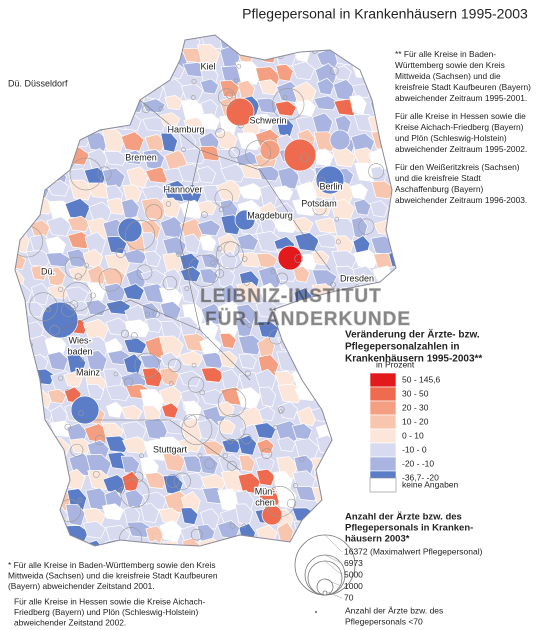 The height and width of the screenshot is (630, 550). I want to click on note-right: kreisfreie Stadt Kaufbeuren (Bayern), so click(463, 87).